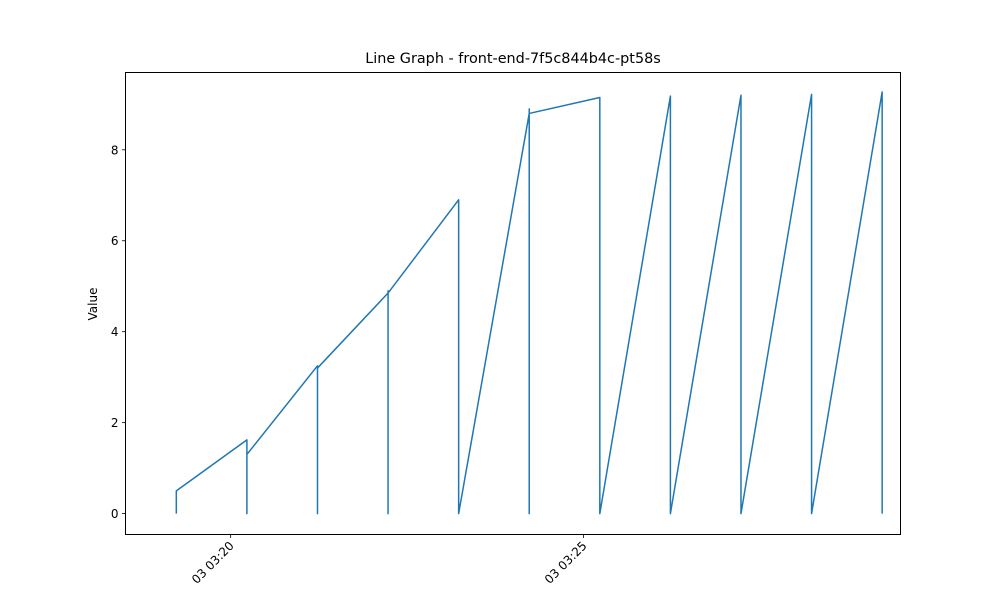 This screenshot has width=1000, height=600. What do you see at coordinates (115, 150) in the screenshot?
I see `y-tick-label: 8` at bounding box center [115, 150].